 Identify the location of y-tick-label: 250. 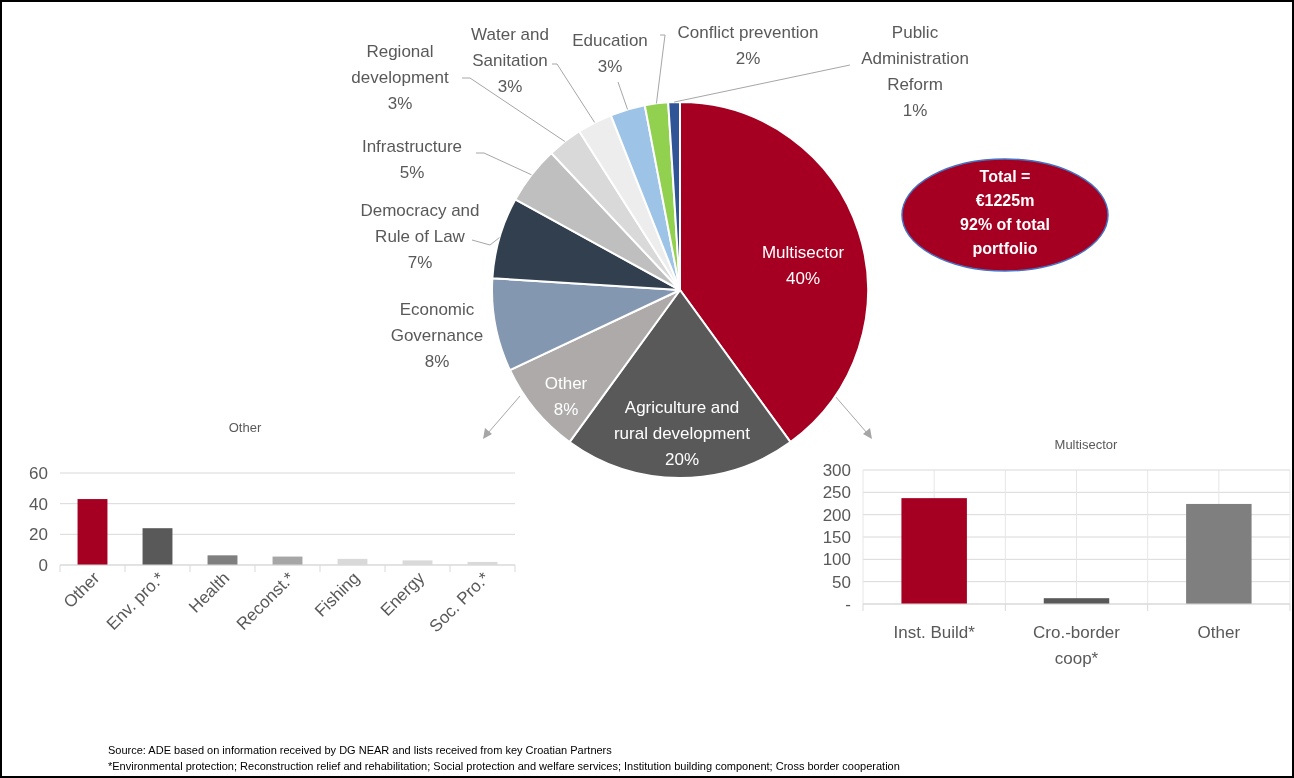
(836, 493).